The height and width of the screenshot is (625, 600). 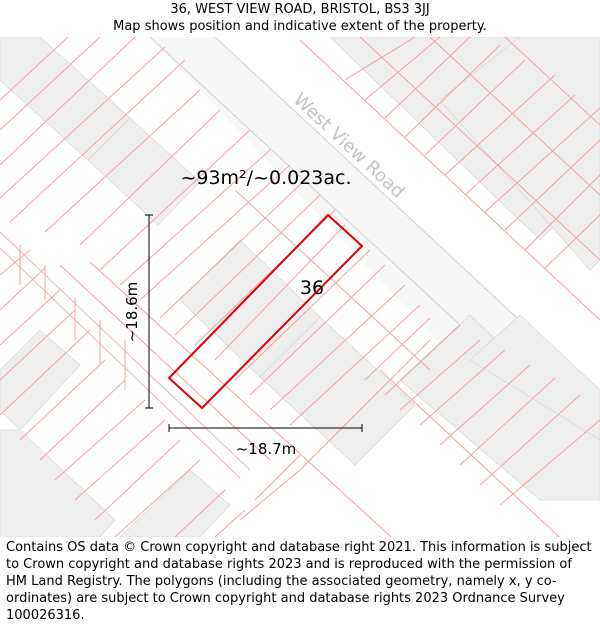 I want to click on plot-outline, so click(x=265, y=311).